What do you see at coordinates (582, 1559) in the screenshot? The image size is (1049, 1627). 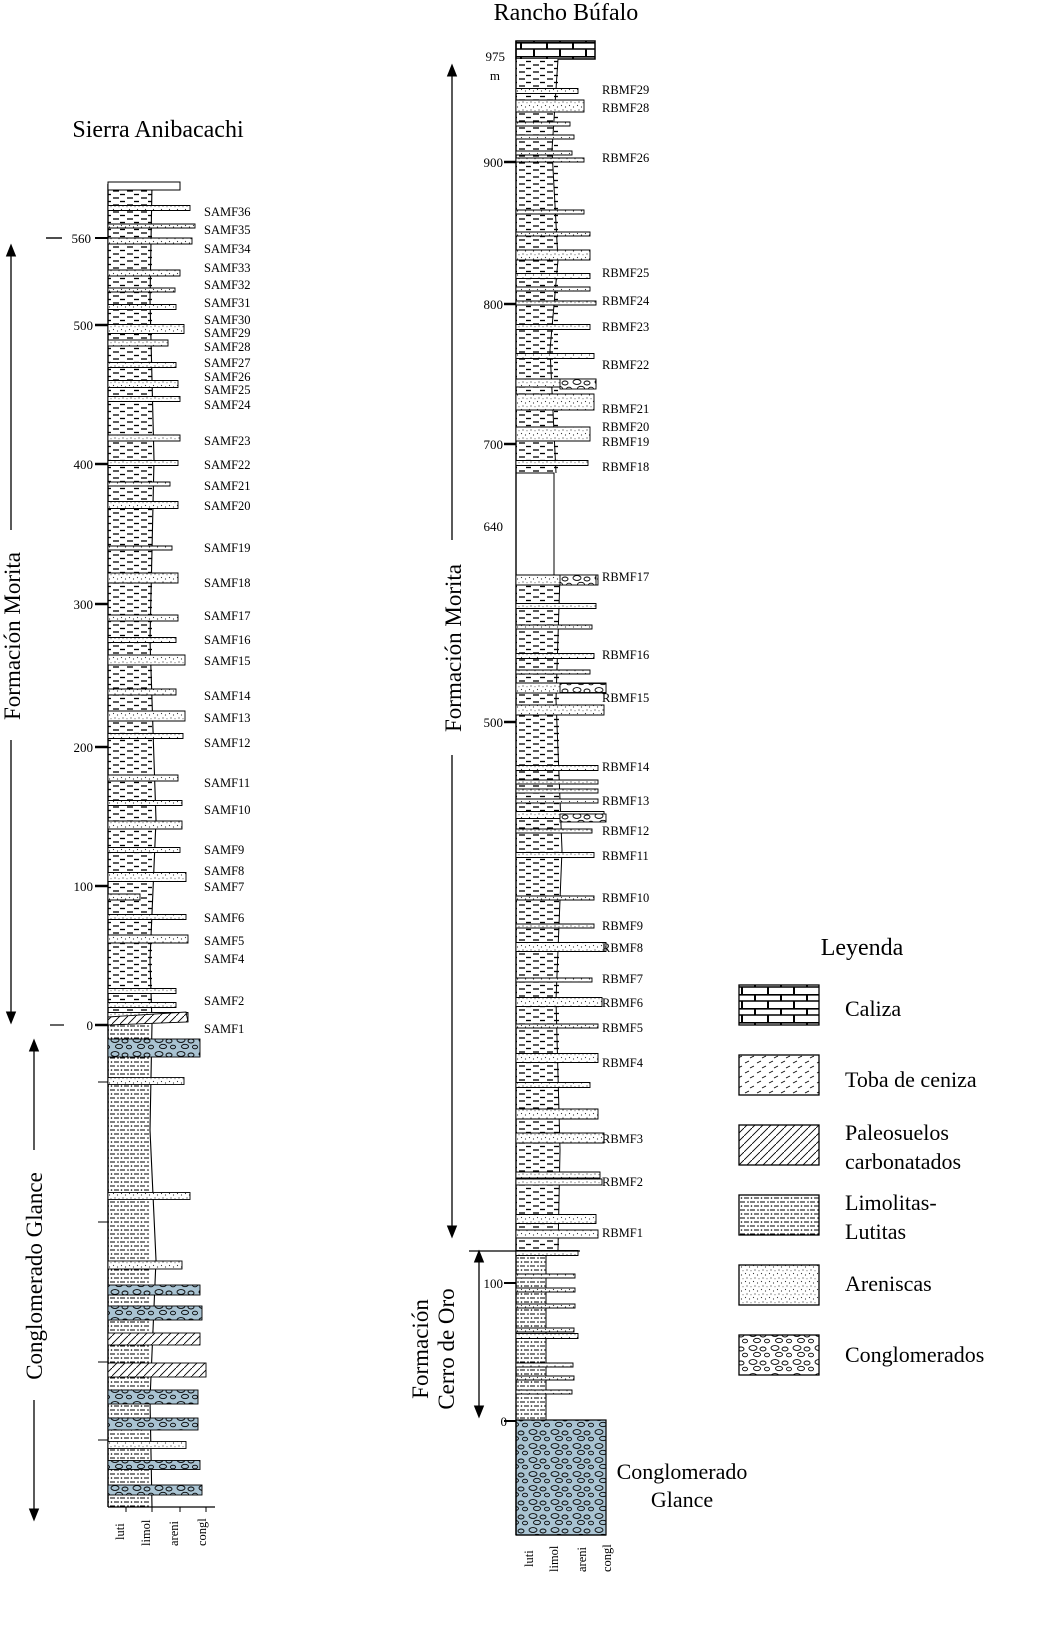 I see `rancho-grain-areni: areni` at bounding box center [582, 1559].